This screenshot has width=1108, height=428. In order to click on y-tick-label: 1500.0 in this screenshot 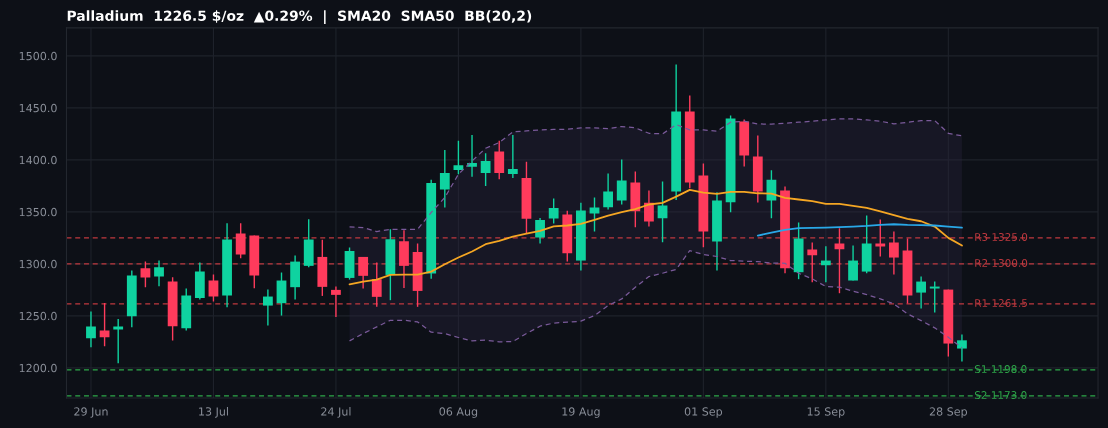, I will do `click(38, 56)`.